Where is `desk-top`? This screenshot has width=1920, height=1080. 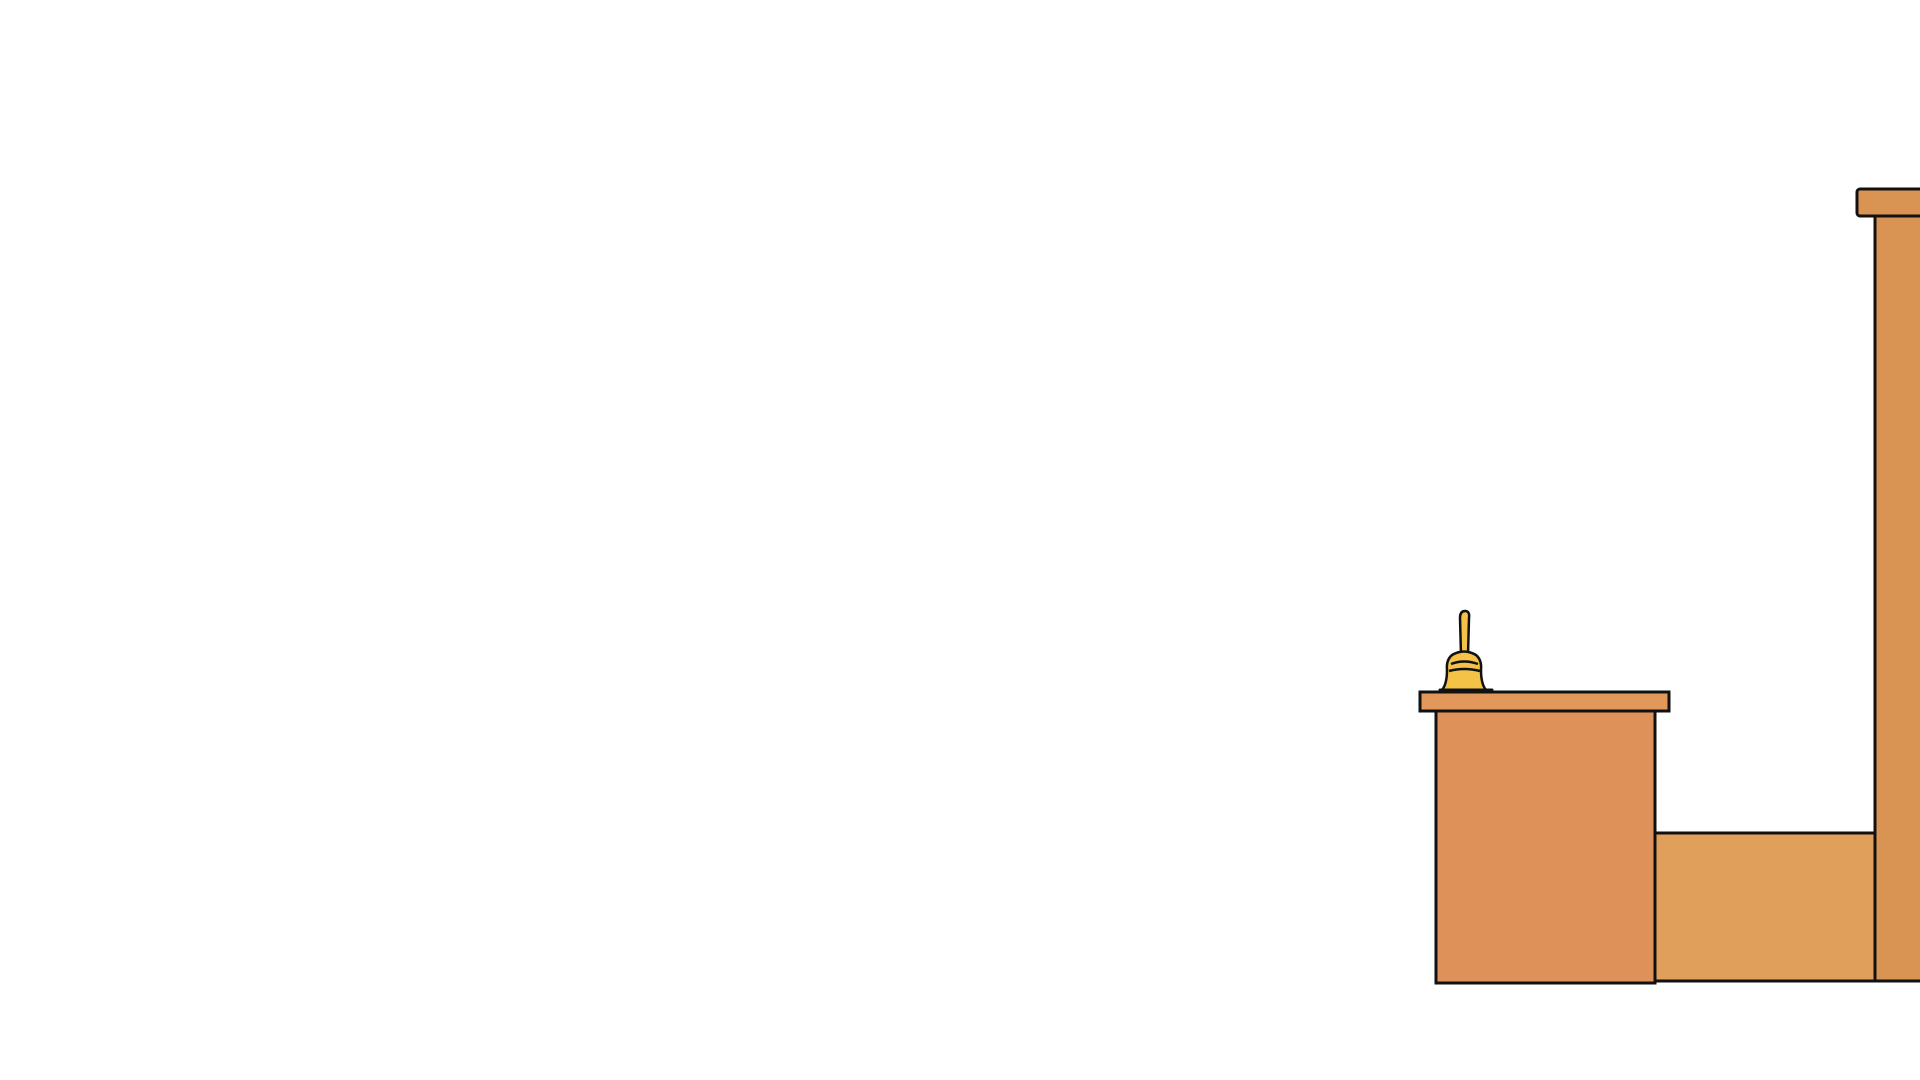 desk-top is located at coordinates (1544, 701).